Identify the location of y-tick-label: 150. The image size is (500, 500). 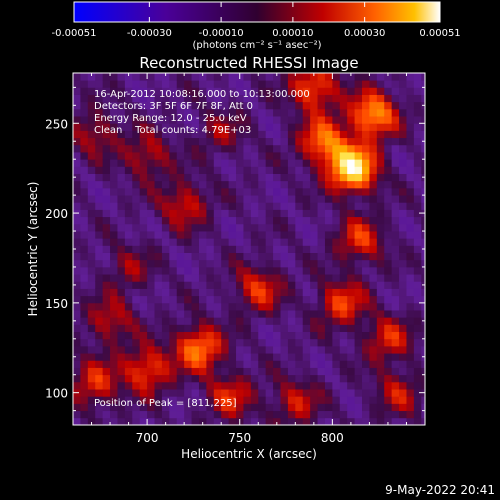
(56, 304).